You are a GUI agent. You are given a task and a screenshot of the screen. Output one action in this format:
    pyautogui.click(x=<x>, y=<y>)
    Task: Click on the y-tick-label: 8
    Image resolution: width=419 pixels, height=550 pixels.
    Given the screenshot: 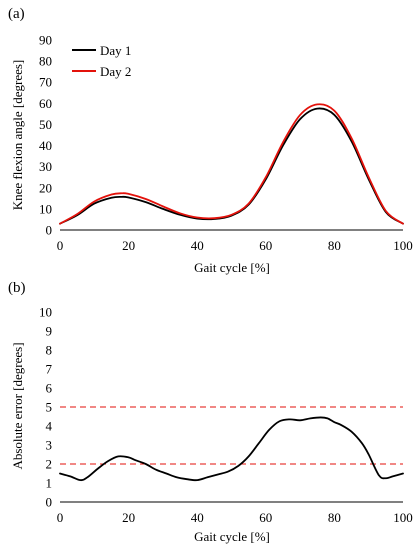 What is the action you would take?
    pyautogui.click(x=49, y=350)
    